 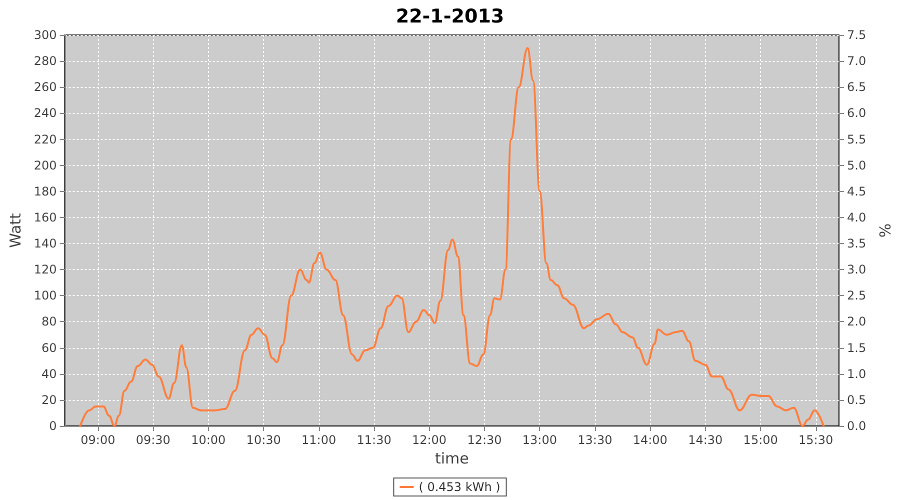 What do you see at coordinates (49, 321) in the screenshot?
I see `y-tick-label: 80` at bounding box center [49, 321].